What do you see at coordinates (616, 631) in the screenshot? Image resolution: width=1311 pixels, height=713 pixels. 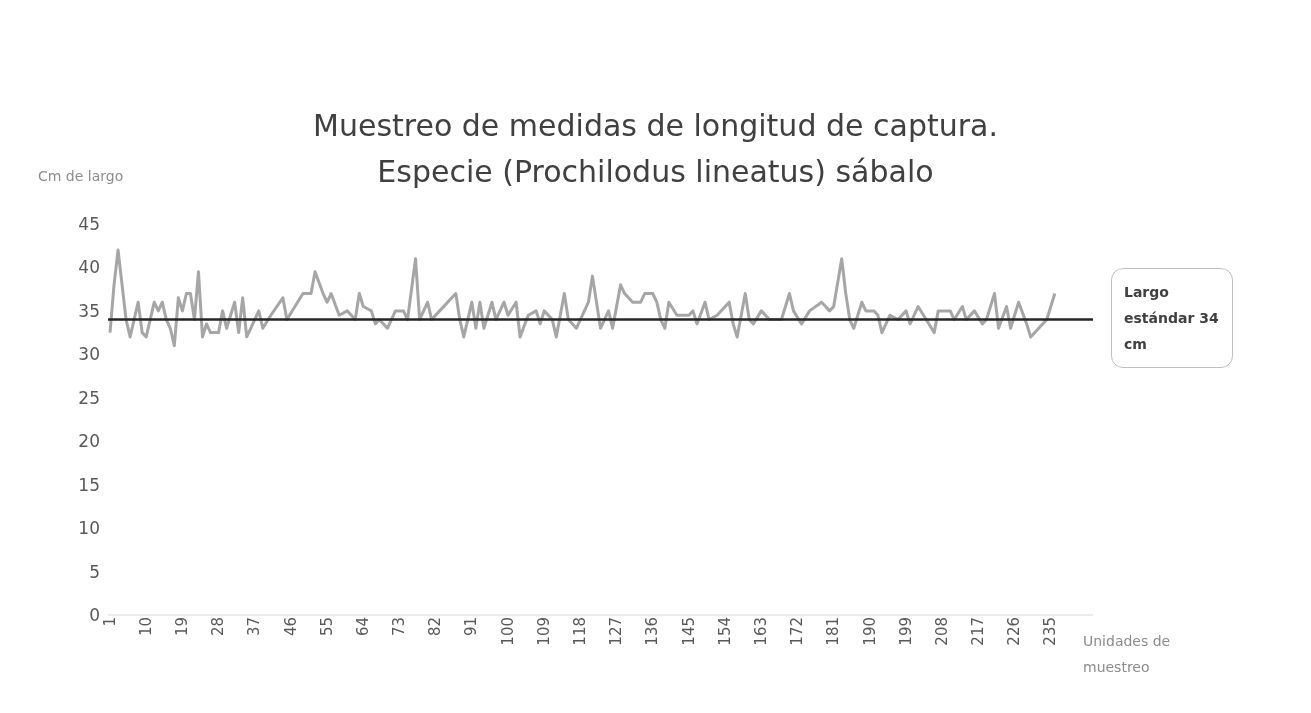 I see `x-tick-label: 127` at bounding box center [616, 631].